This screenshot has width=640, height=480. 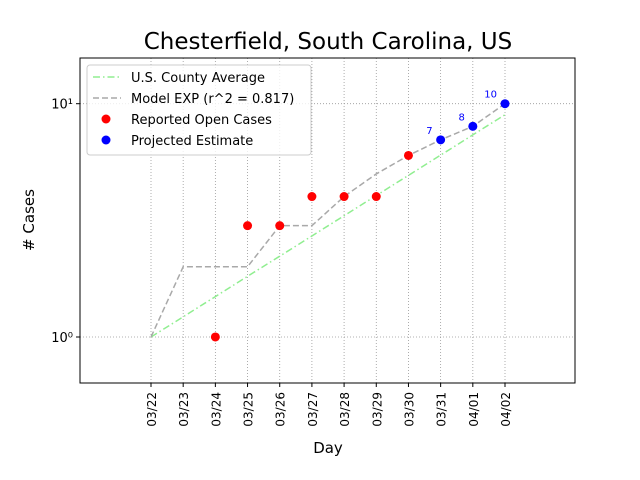 I want to click on data-label: 10, so click(x=490, y=95).